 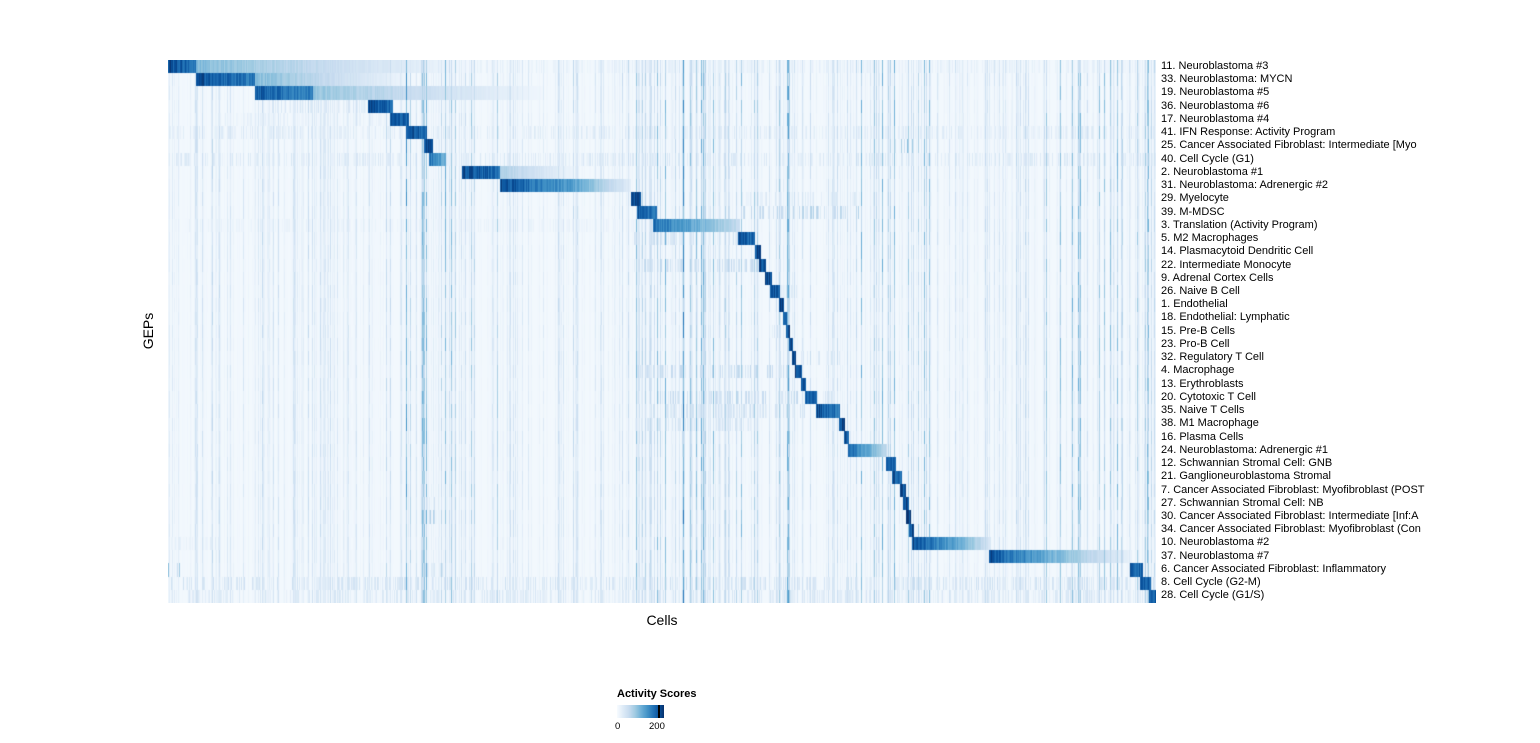 I want to click on gep-row-label: 4. Macrophage, so click(x=1198, y=370).